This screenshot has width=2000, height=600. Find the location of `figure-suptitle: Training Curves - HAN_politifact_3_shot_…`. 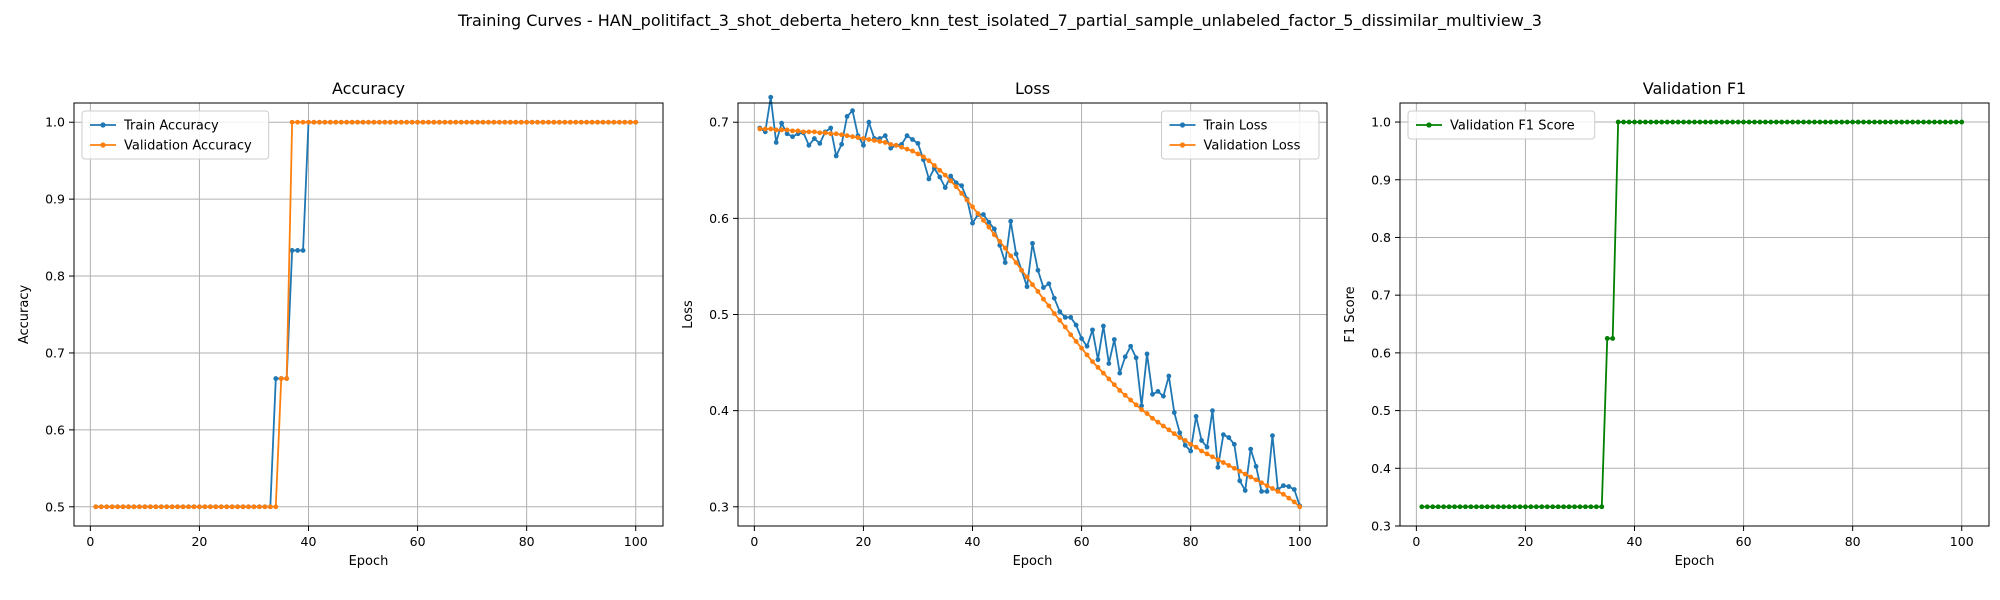

figure-suptitle: Training Curves - HAN_politifact_3_shot_… is located at coordinates (999, 21).